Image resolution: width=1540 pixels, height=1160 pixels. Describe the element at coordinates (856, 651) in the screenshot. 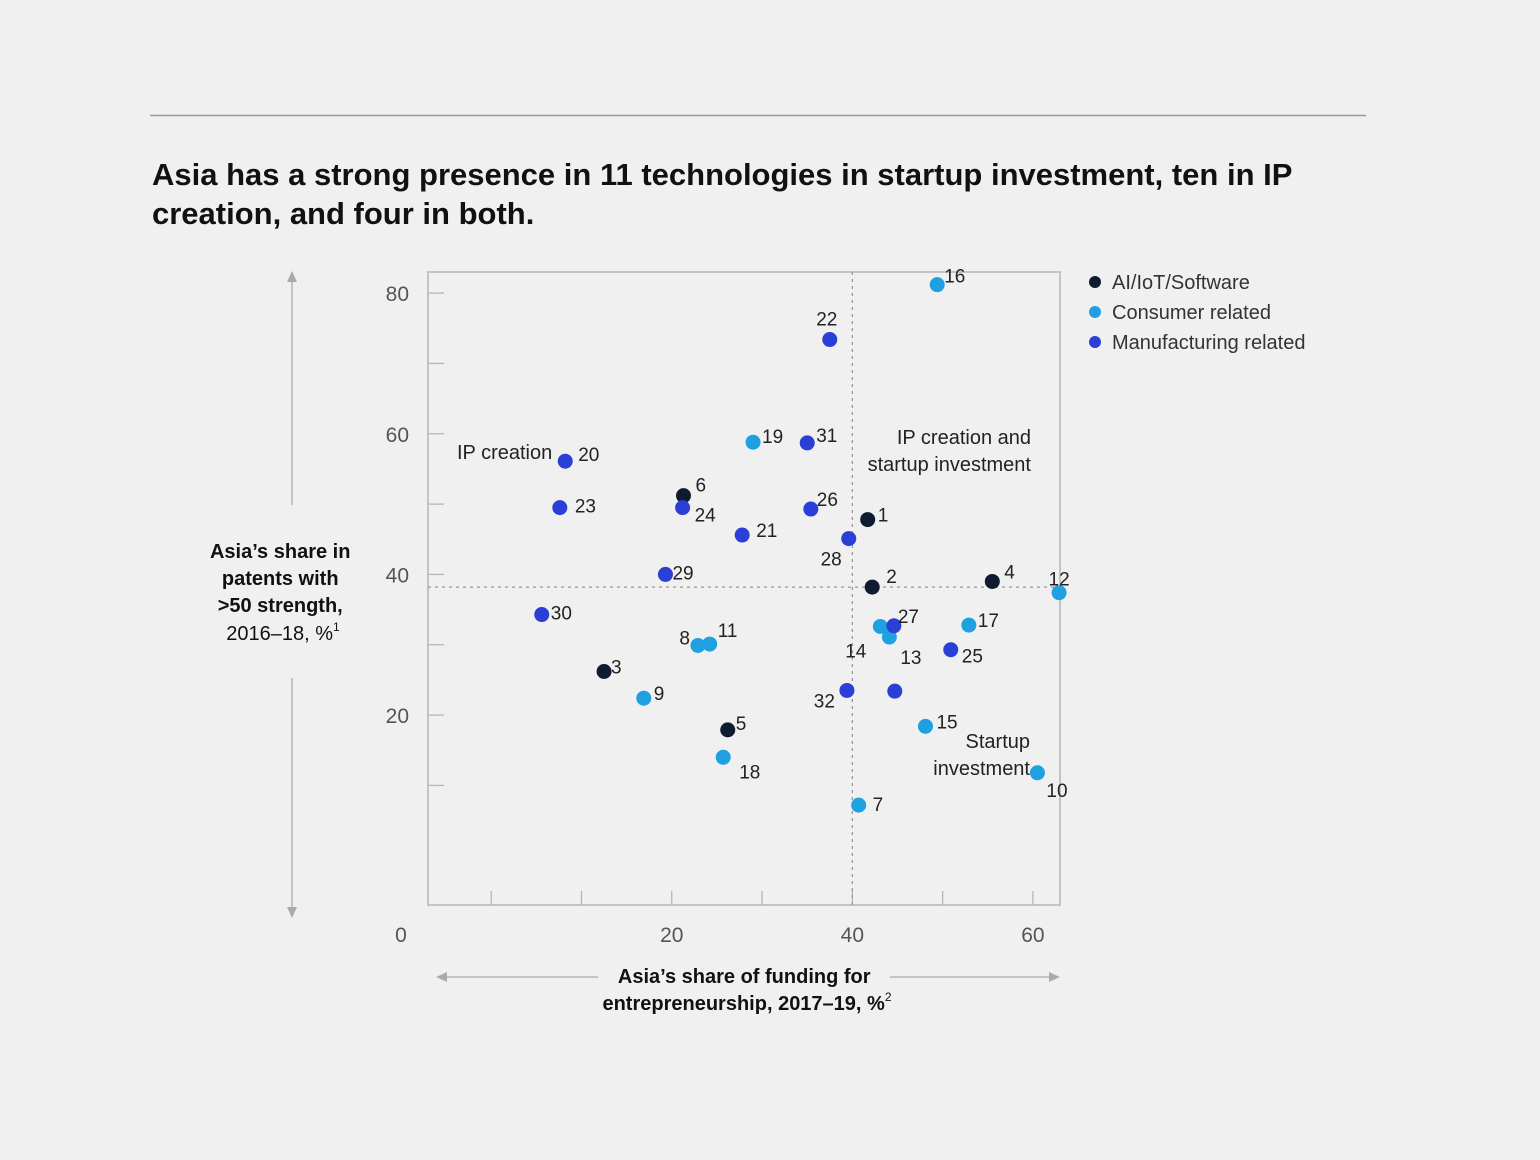

I see `point-label-14: 14` at that location.